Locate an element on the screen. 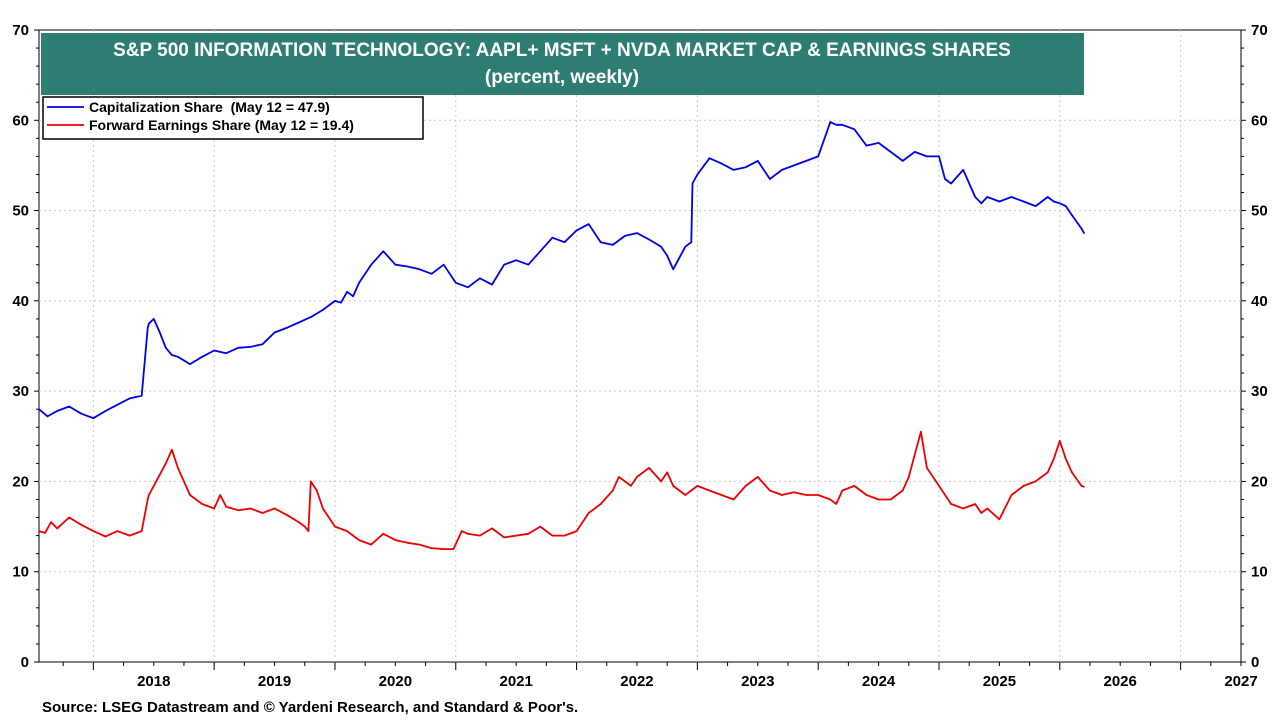 The image size is (1280, 720). x-tick-label: 2026 is located at coordinates (1120, 681).